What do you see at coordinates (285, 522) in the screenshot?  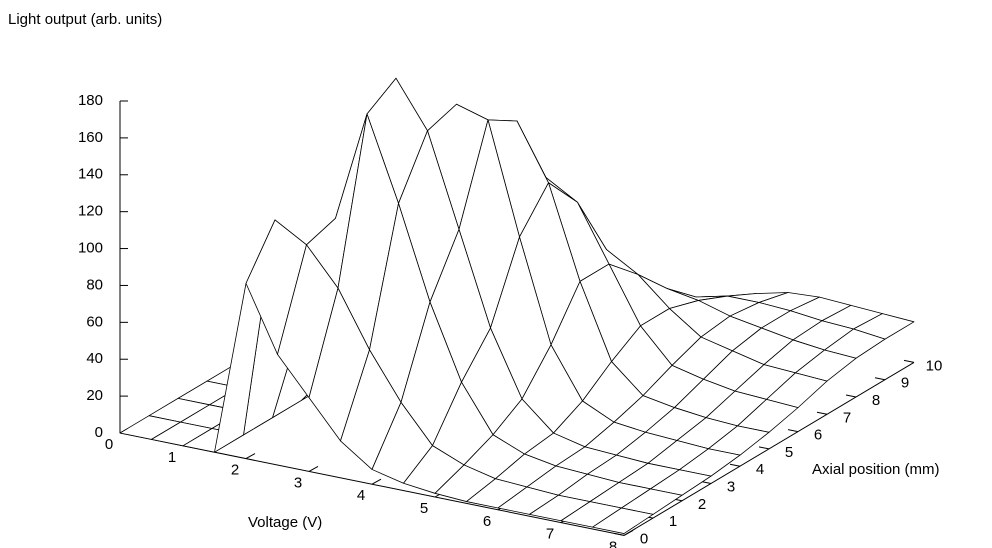 I see `x-axis-label: Voltage (V)` at bounding box center [285, 522].